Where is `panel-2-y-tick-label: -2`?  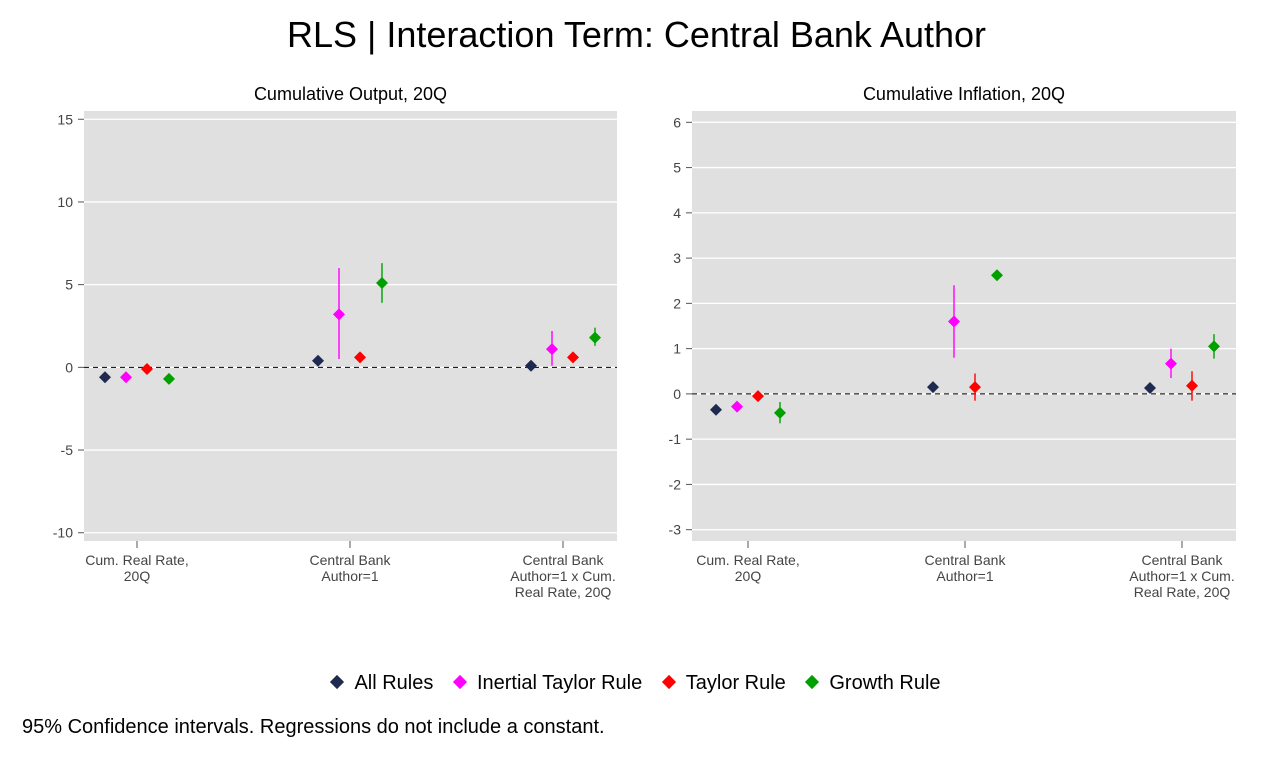 panel-2-y-tick-label: -2 is located at coordinates (675, 484).